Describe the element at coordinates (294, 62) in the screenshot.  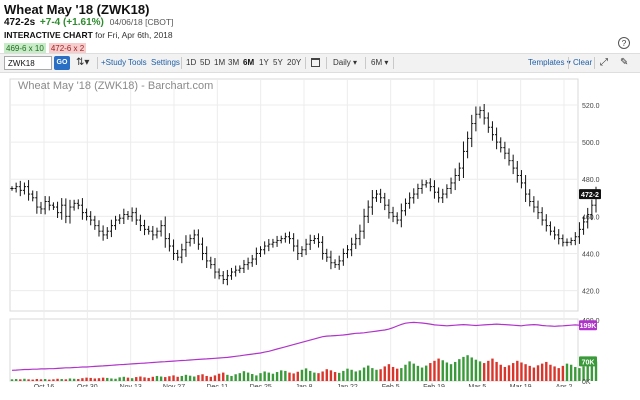
I see `range-20y: 20Y` at that location.